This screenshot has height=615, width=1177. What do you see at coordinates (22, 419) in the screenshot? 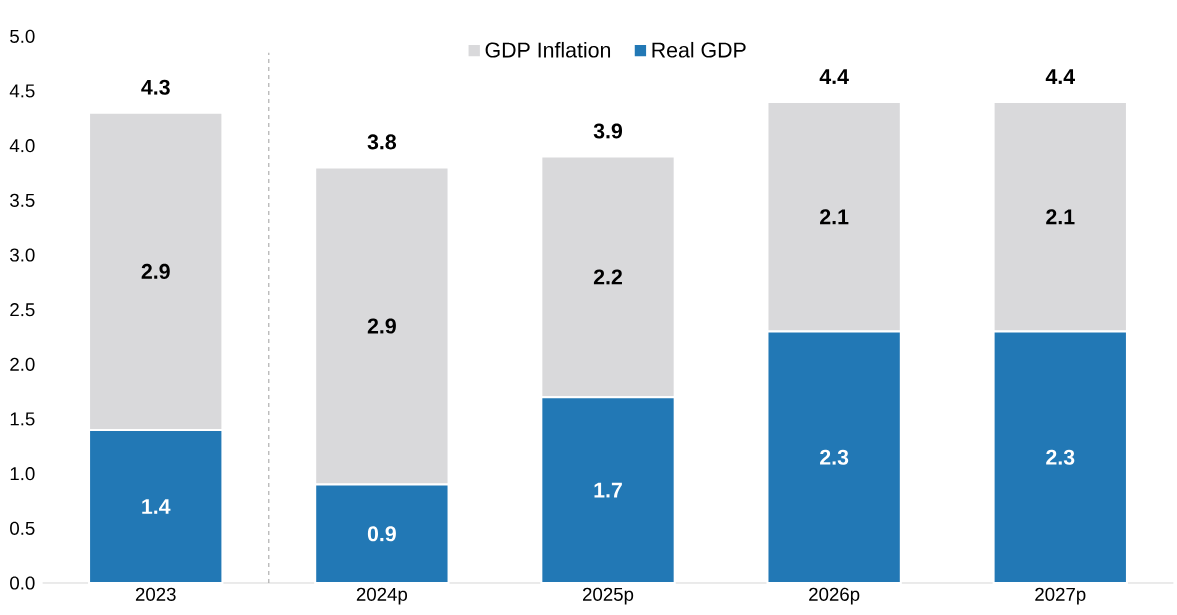
I see `y-tick-label: 1.5` at bounding box center [22, 419].